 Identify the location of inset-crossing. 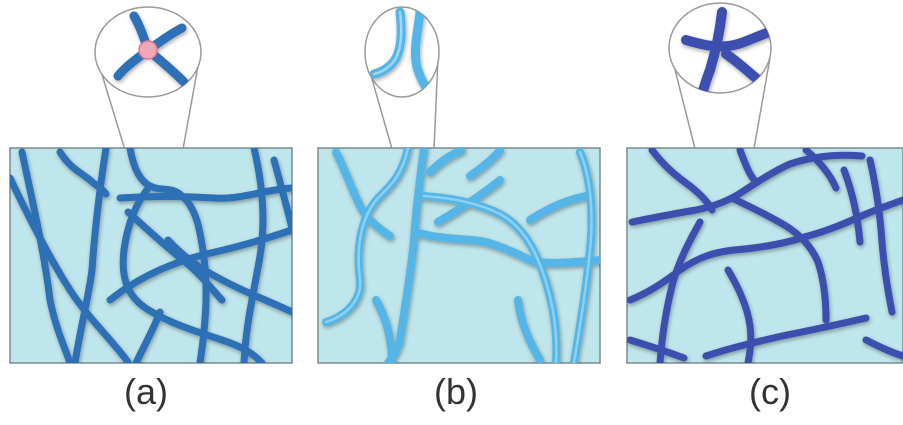
(726, 50).